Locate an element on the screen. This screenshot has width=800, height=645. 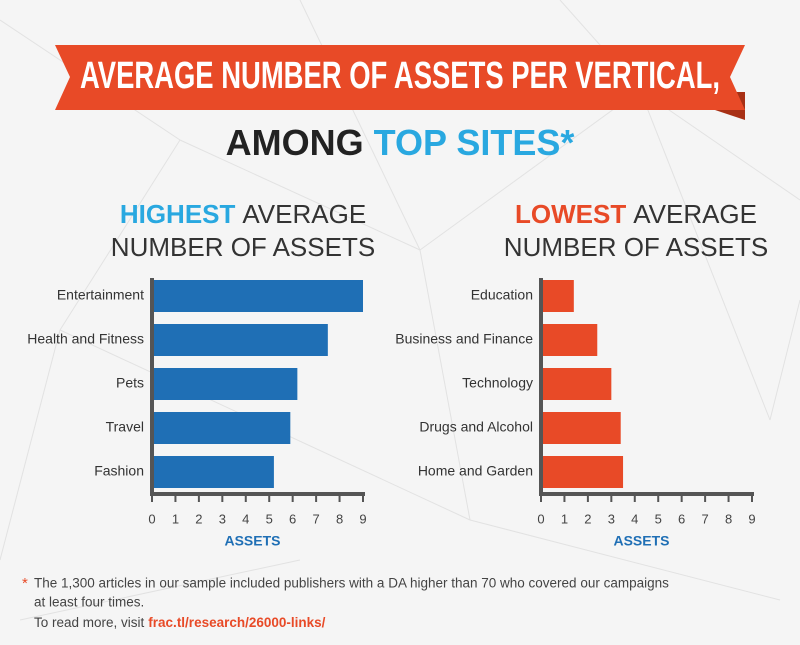
category-label: Education is located at coordinates (502, 295).